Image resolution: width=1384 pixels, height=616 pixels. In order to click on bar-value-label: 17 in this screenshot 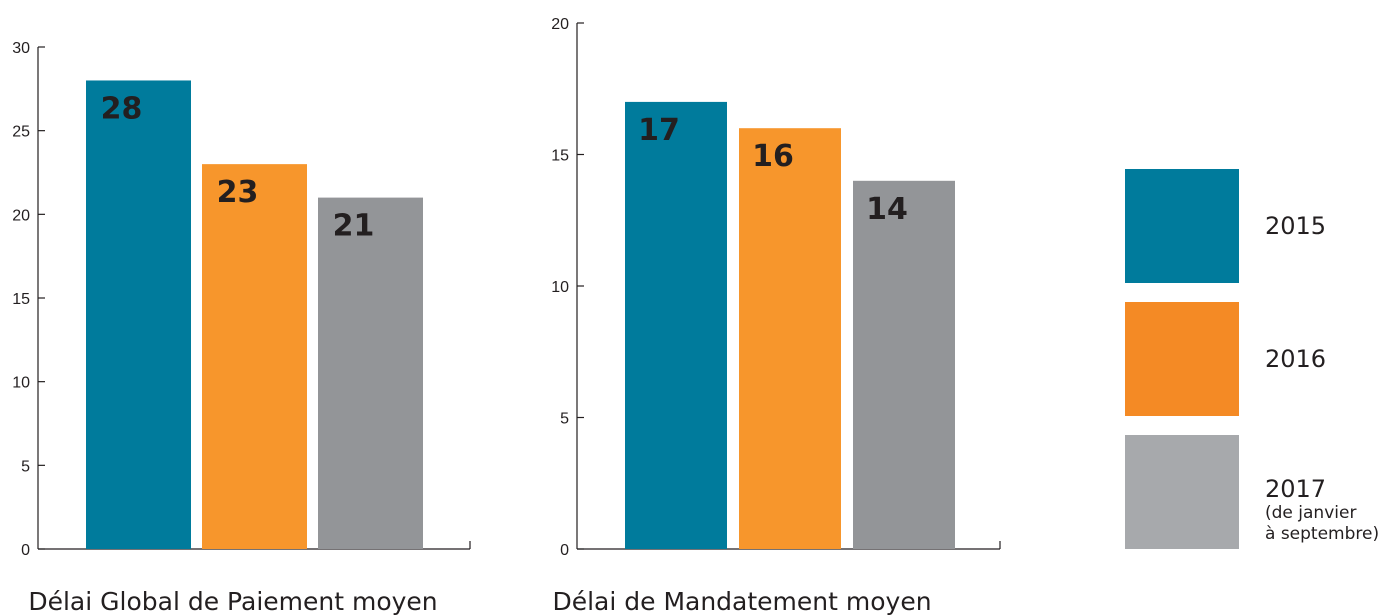, I will do `click(659, 130)`.